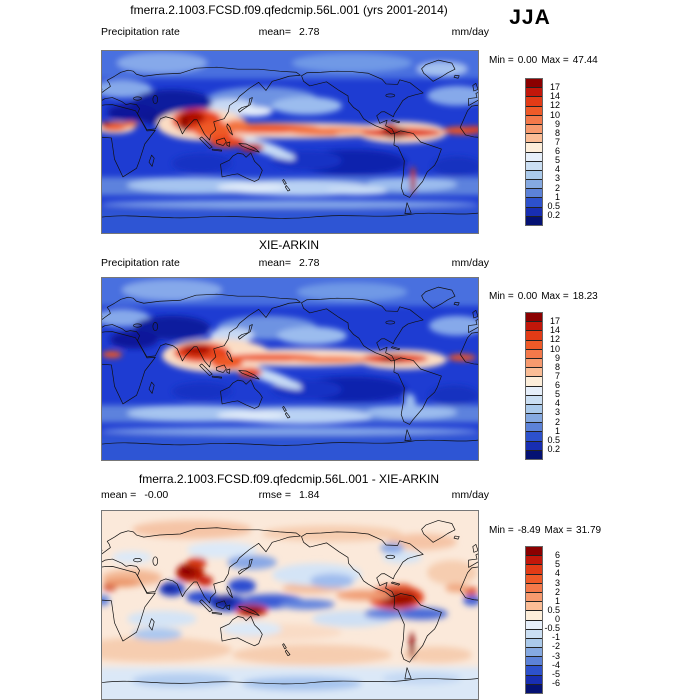 The width and height of the screenshot is (700, 700). What do you see at coordinates (290, 369) in the screenshot?
I see `map-obs-precipitation` at bounding box center [290, 369].